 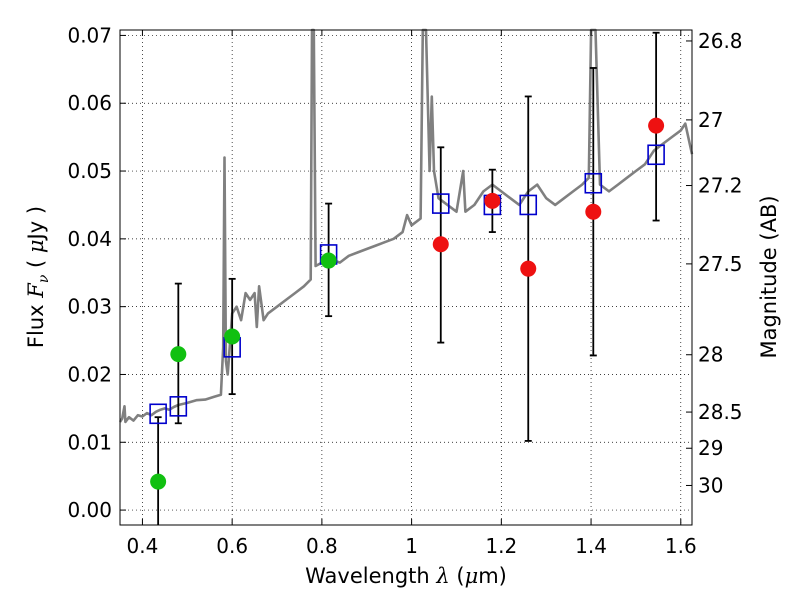 What do you see at coordinates (681, 546) in the screenshot?
I see `x-tick-label: 1.6` at bounding box center [681, 546].